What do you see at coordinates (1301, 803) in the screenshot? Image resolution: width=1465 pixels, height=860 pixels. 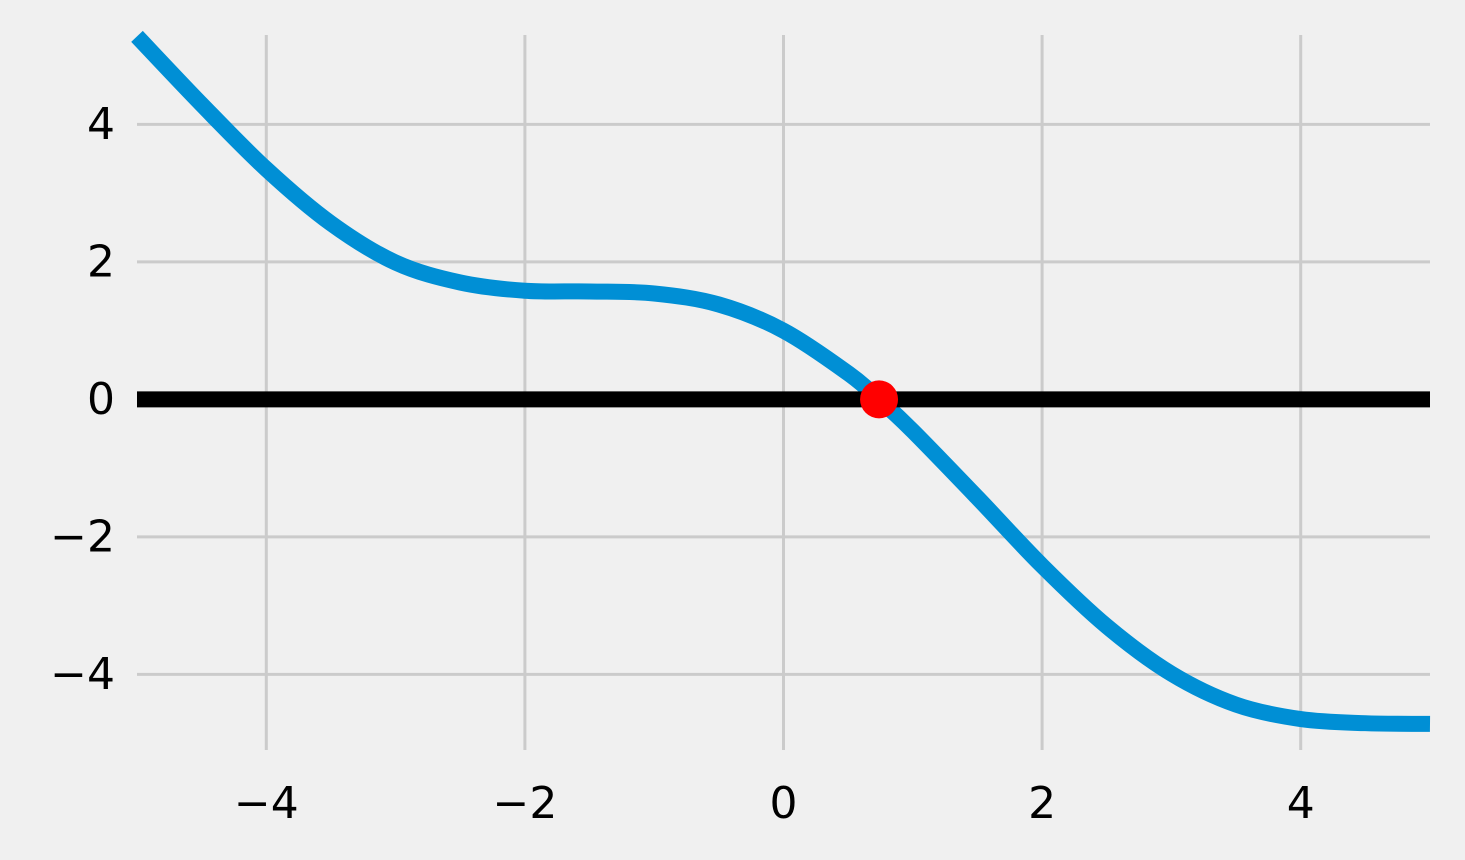 I see `x-tick-label: 4` at bounding box center [1301, 803].